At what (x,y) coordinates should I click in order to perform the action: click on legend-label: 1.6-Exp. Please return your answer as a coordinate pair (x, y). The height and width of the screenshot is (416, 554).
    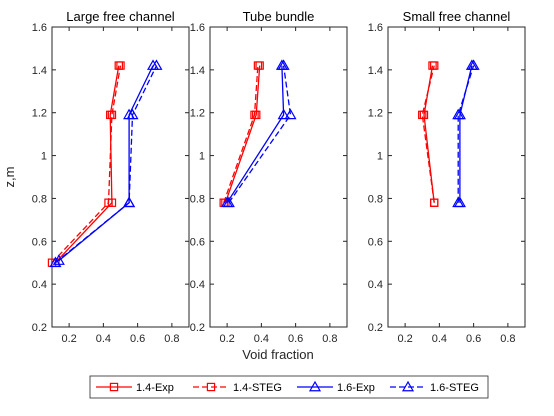
    Looking at the image, I should click on (356, 388).